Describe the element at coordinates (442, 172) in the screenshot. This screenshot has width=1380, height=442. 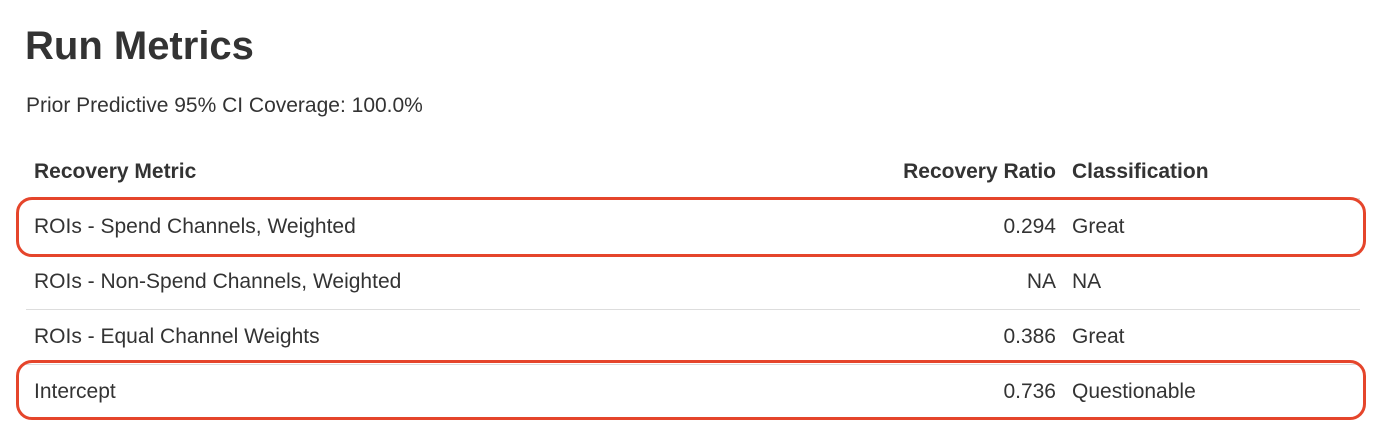
I see `header-metric: Recovery Metric` at that location.